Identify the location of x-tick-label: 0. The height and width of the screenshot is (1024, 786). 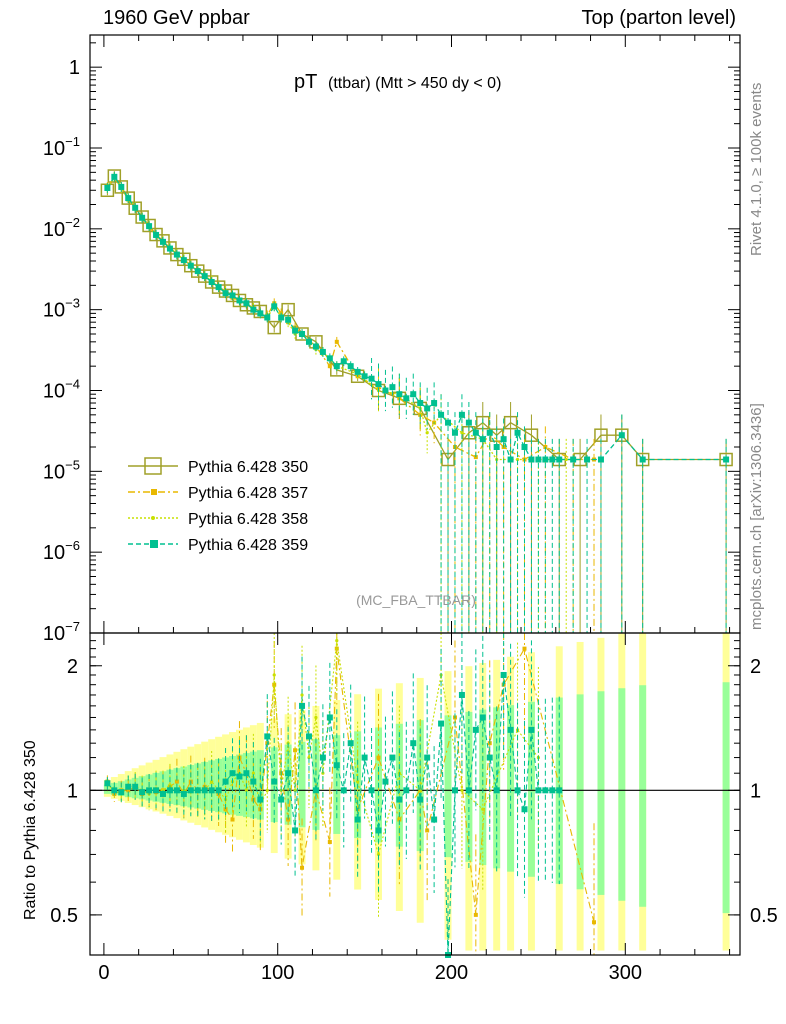
(103, 973).